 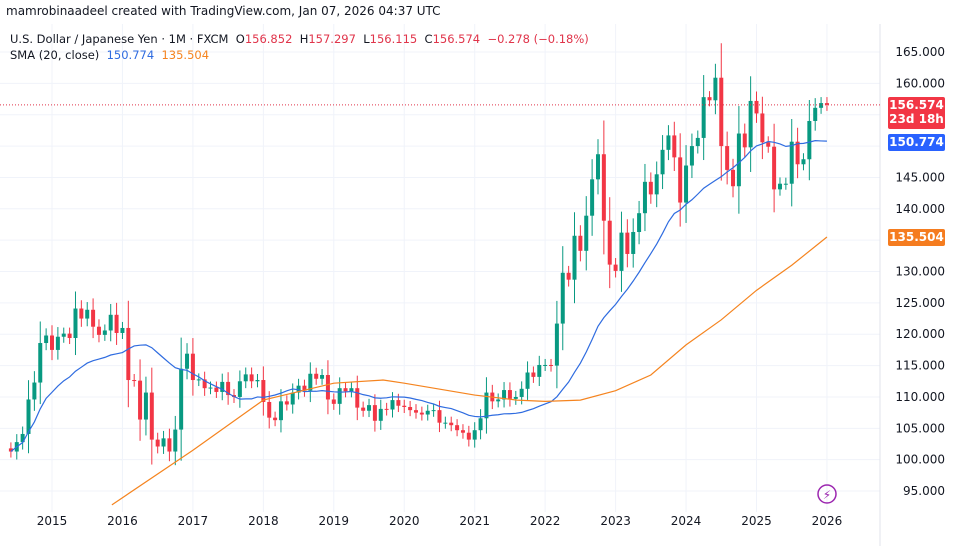 I want to click on y-tick-label: 140.000, so click(x=920, y=209).